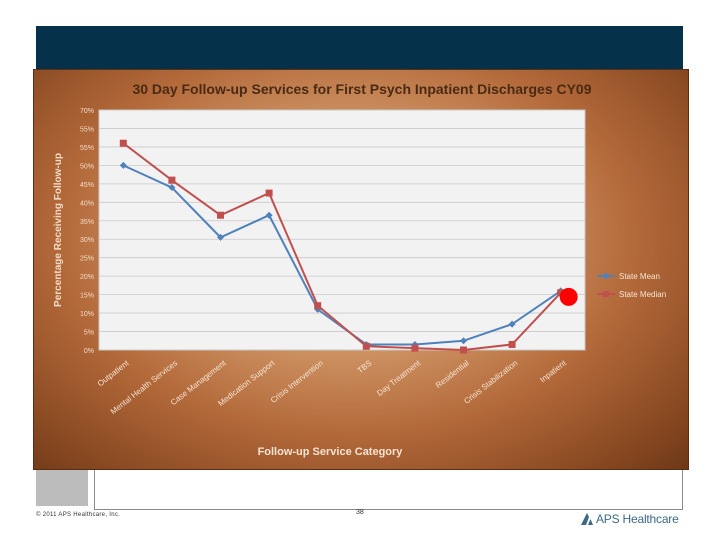  Describe the element at coordinates (87, 166) in the screenshot. I see `y-tick-label: 50%` at that location.